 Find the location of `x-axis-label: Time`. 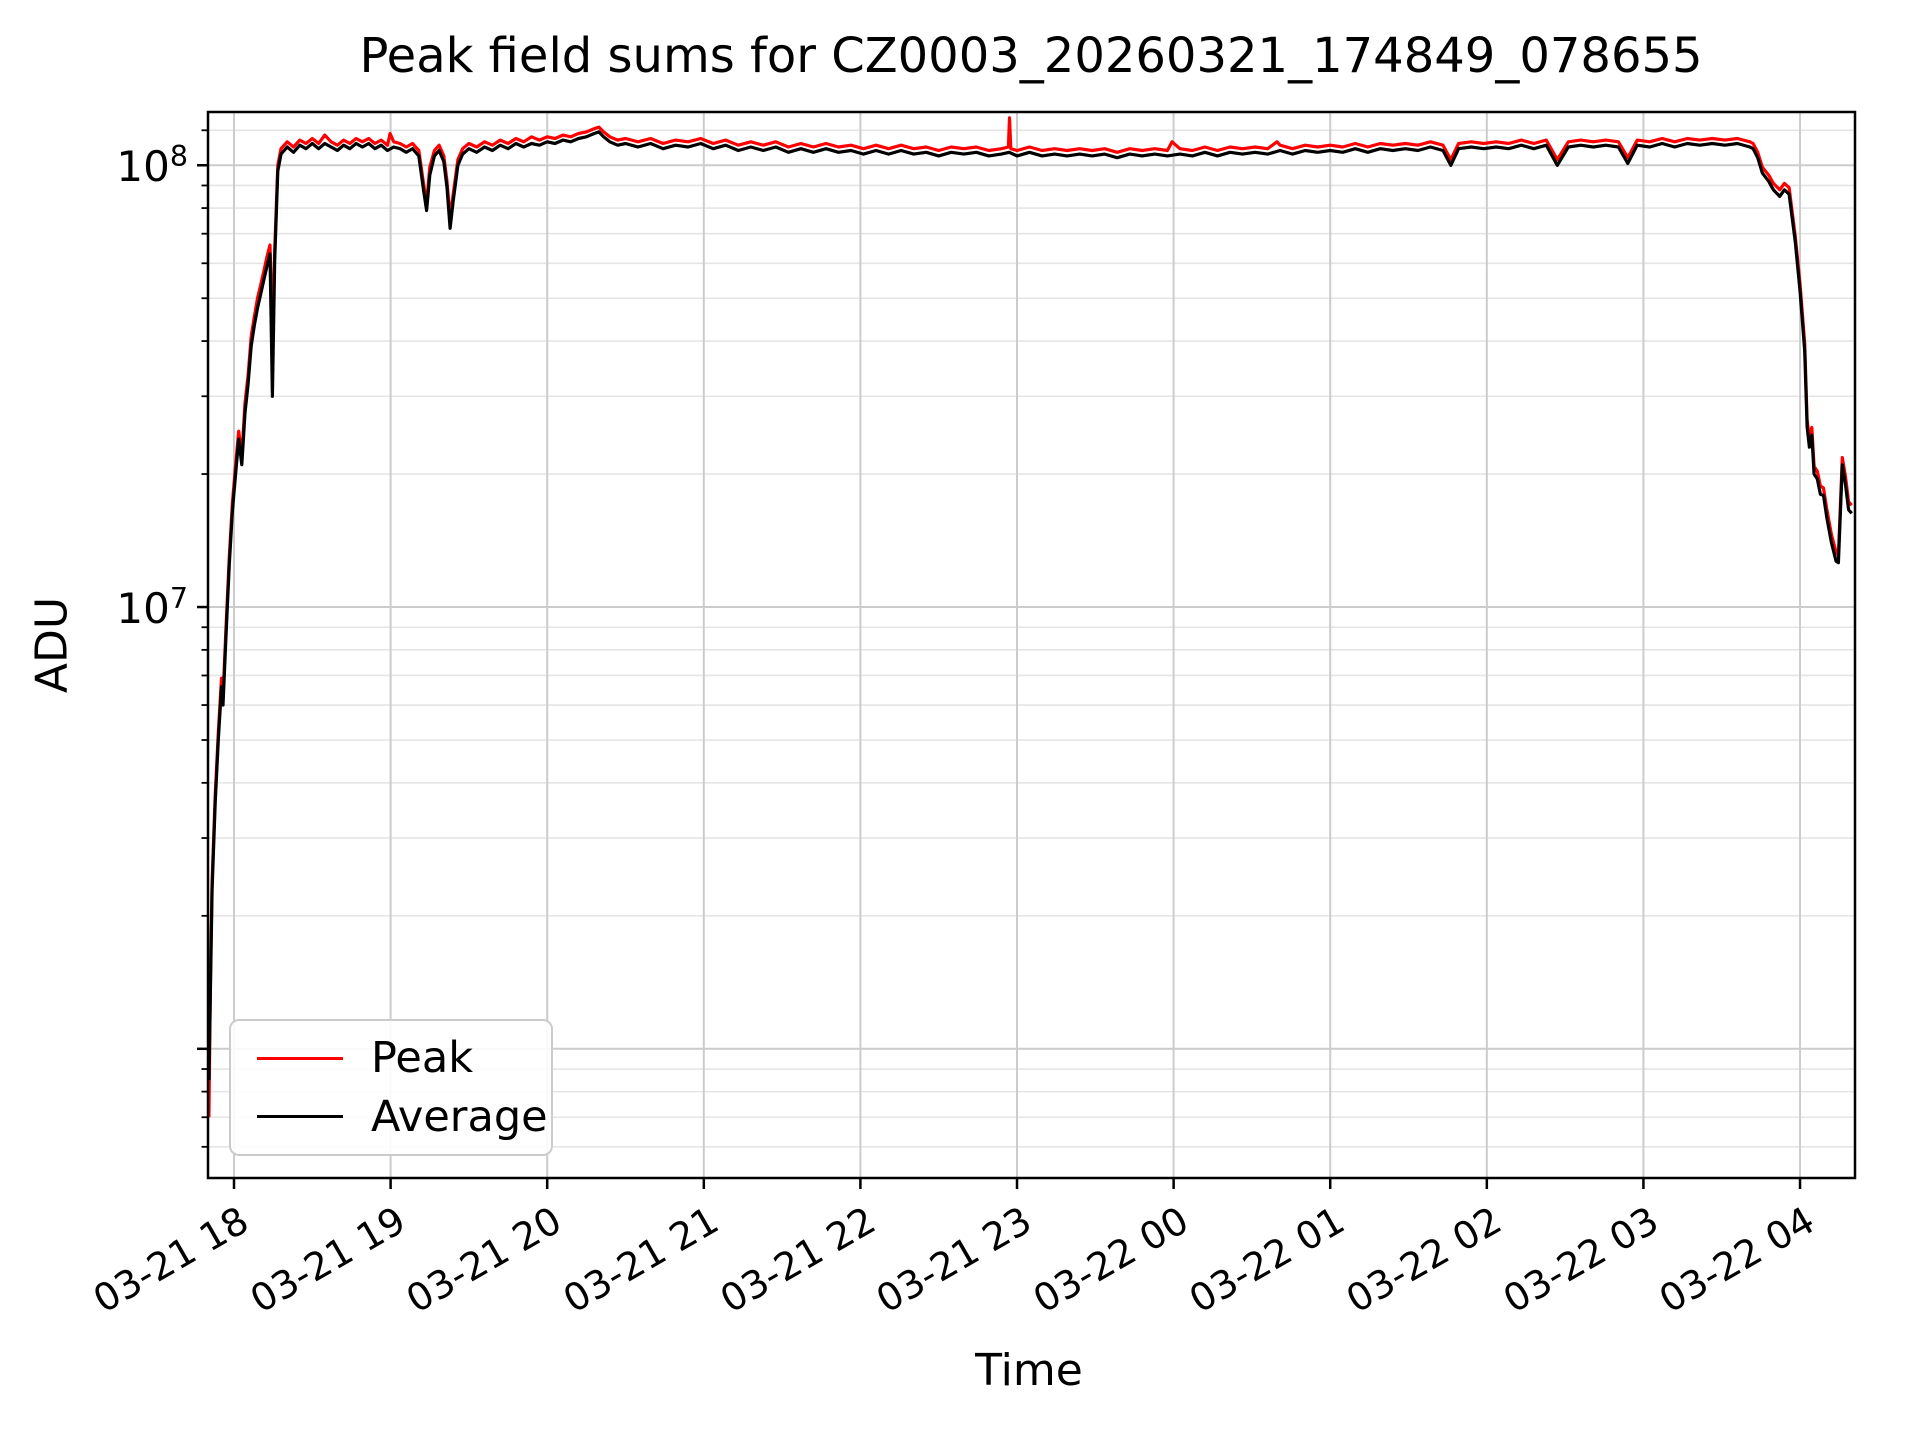

x-axis-label: Time is located at coordinates (1029, 1370).